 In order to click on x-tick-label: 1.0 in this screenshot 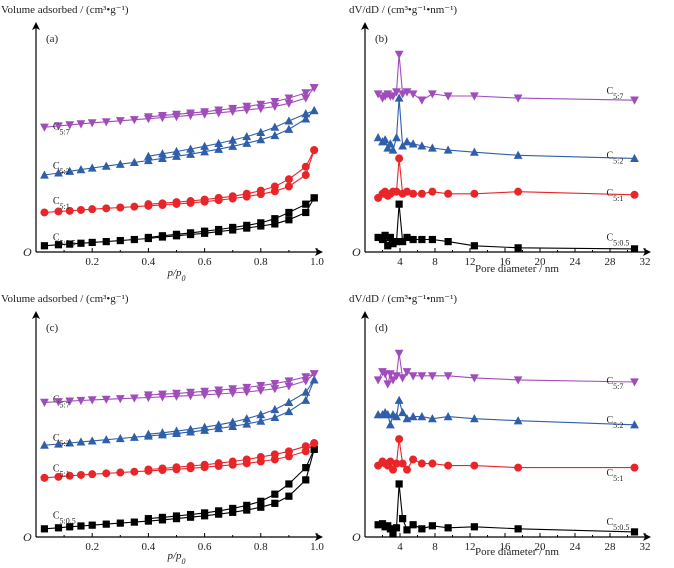, I will do `click(317, 262)`.